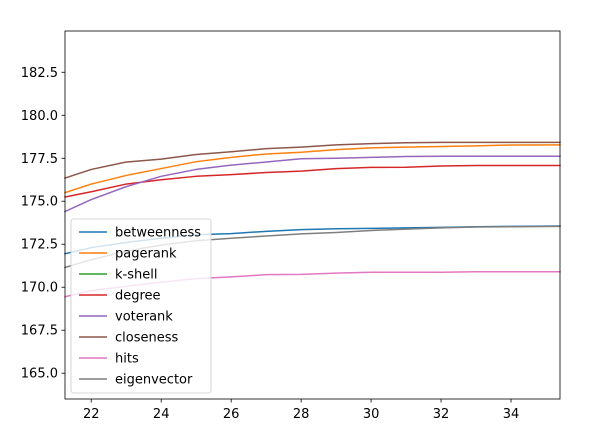 This screenshot has width=598, height=441. Describe the element at coordinates (161, 414) in the screenshot. I see `x-tick-label: 24` at that location.